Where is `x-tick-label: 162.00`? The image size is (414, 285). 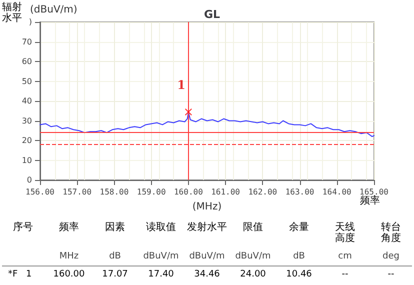 x-tick-label: 162.00 is located at coordinates (263, 192).